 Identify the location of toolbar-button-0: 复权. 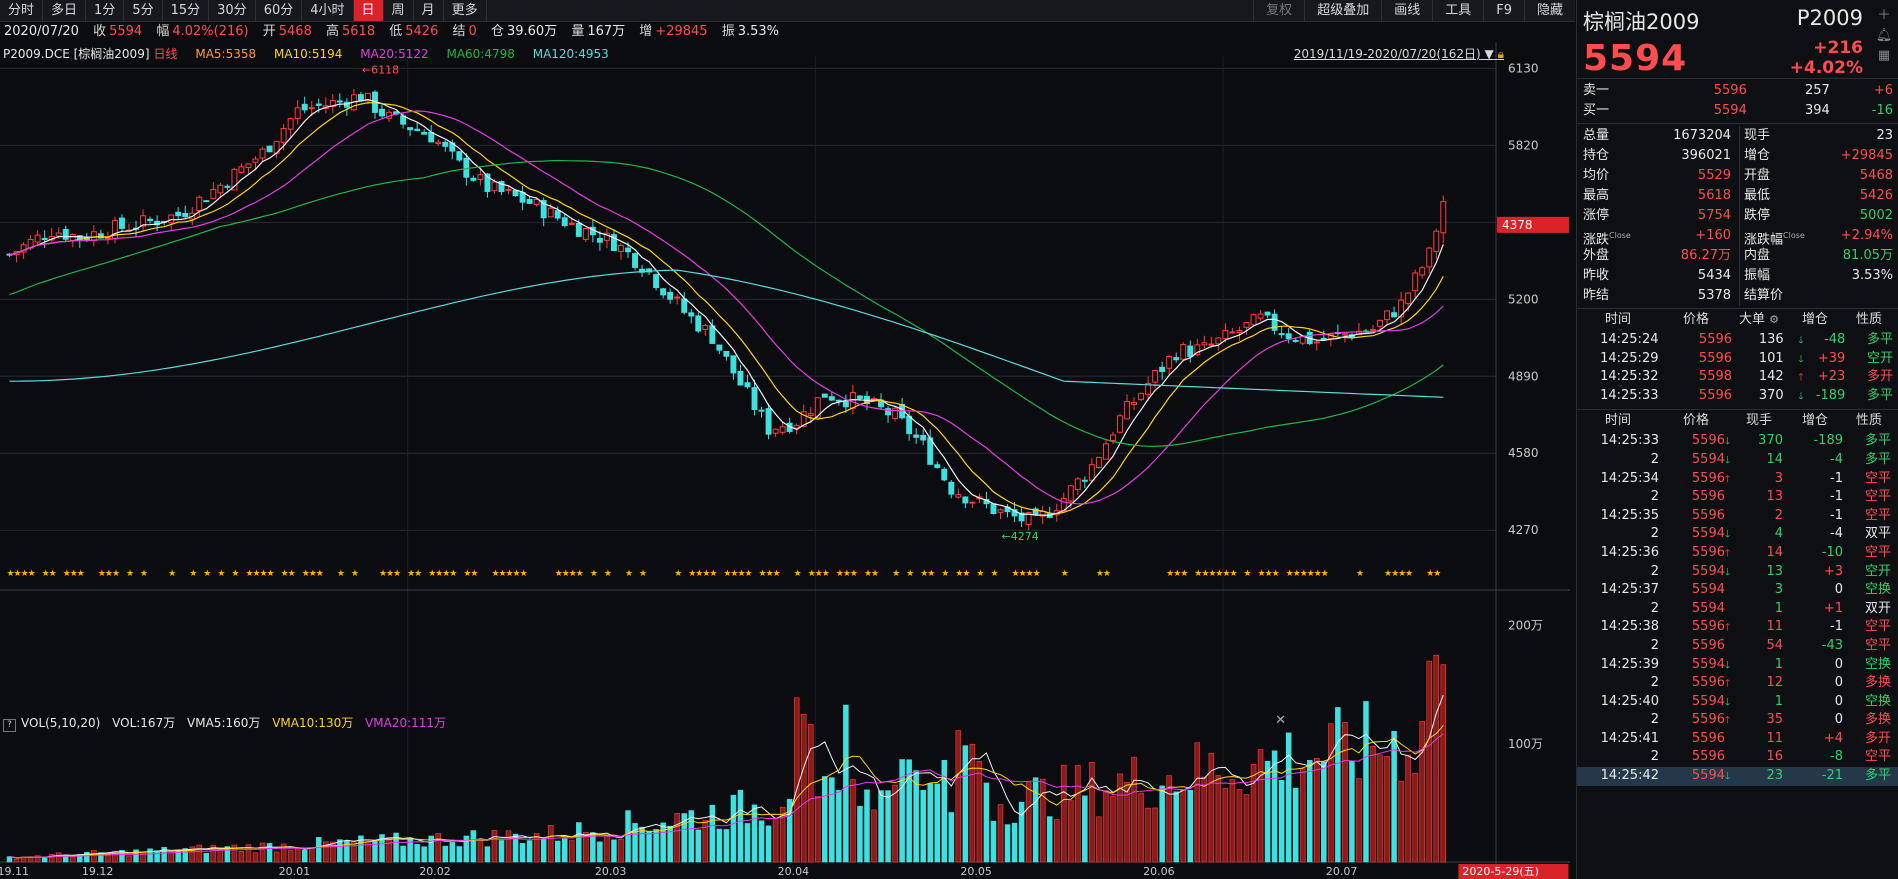
(1278, 10).